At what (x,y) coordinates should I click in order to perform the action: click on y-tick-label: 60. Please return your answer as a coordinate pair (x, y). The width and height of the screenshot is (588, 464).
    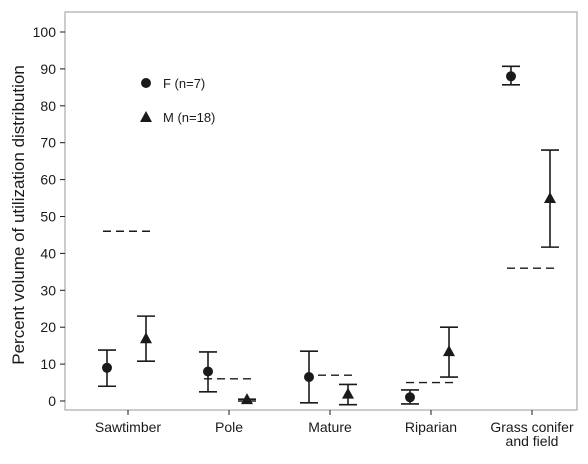
    Looking at the image, I should click on (48, 180).